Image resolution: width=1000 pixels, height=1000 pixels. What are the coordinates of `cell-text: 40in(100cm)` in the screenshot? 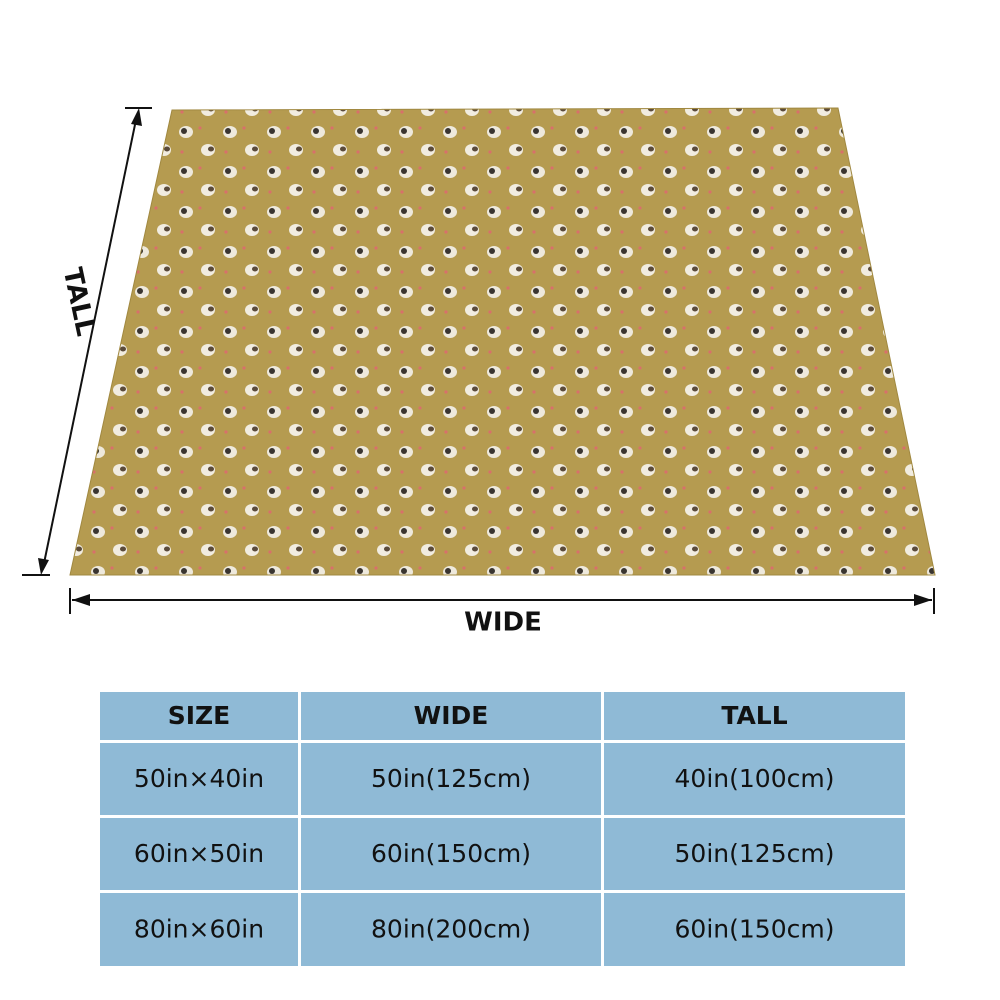 It's located at (755, 778).